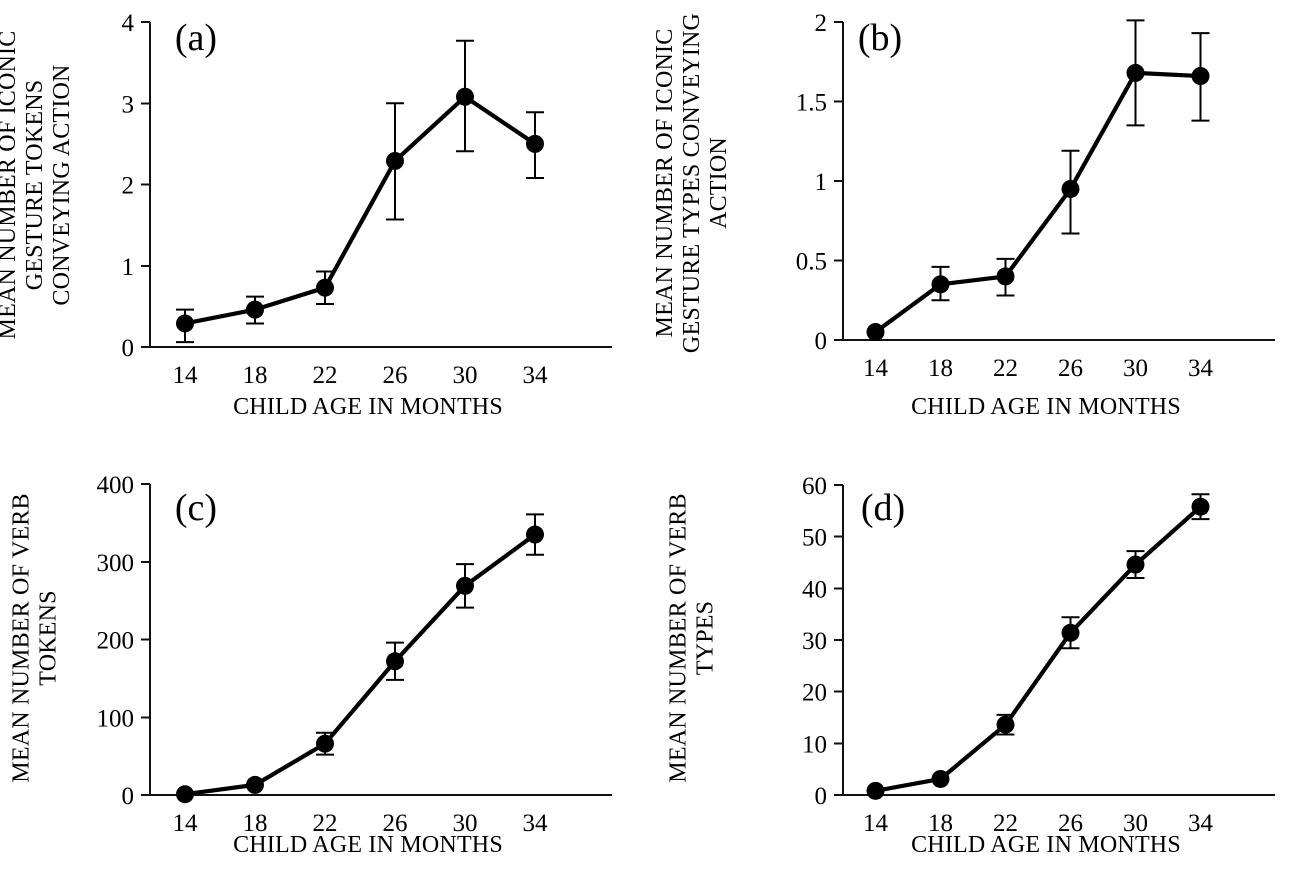 The height and width of the screenshot is (878, 1311). Describe the element at coordinates (128, 23) in the screenshot. I see `y-tick-label: 4` at that location.